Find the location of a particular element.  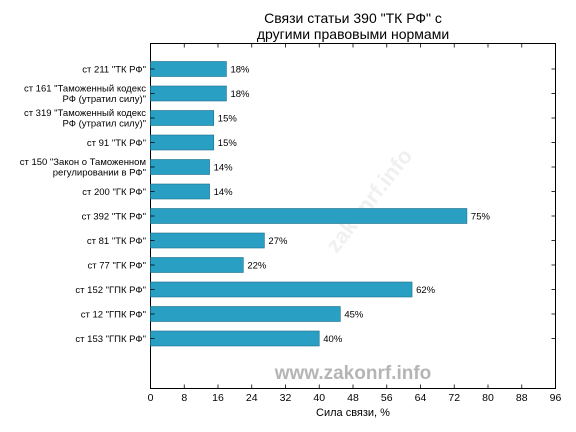

x-tick-label: 48 is located at coordinates (353, 398).